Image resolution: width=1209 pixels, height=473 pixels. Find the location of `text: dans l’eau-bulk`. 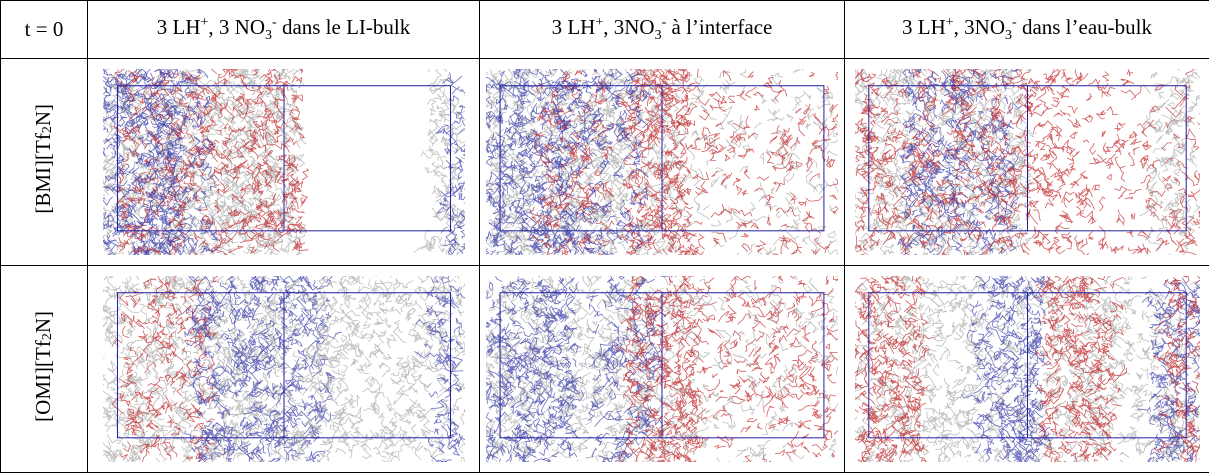

text: dans l’eau-bulk is located at coordinates (1084, 27).